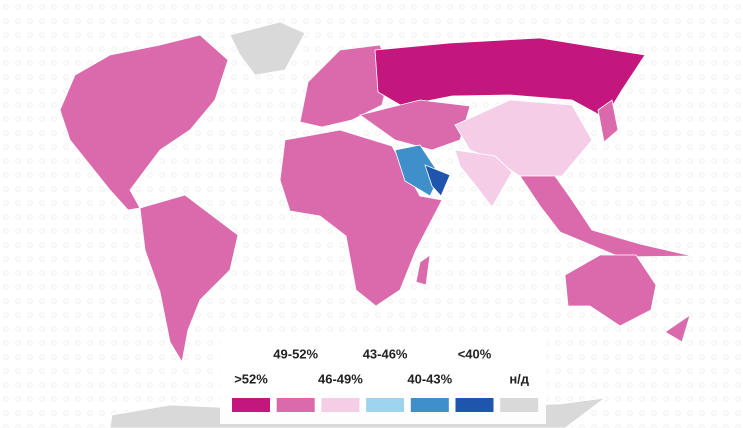 The image size is (743, 428). What do you see at coordinates (189, 279) in the screenshot?
I see `south-america` at bounding box center [189, 279].